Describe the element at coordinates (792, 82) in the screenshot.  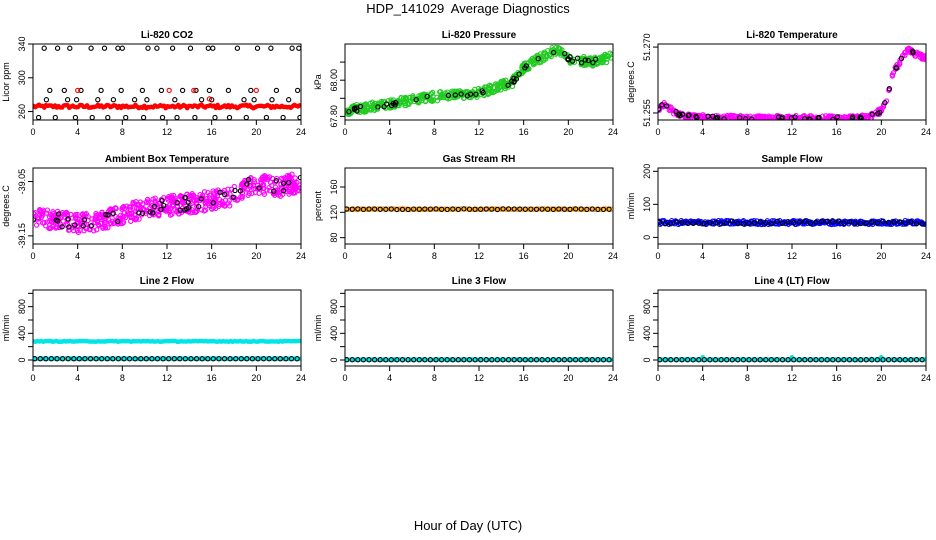
I see `points-layer` at that location.